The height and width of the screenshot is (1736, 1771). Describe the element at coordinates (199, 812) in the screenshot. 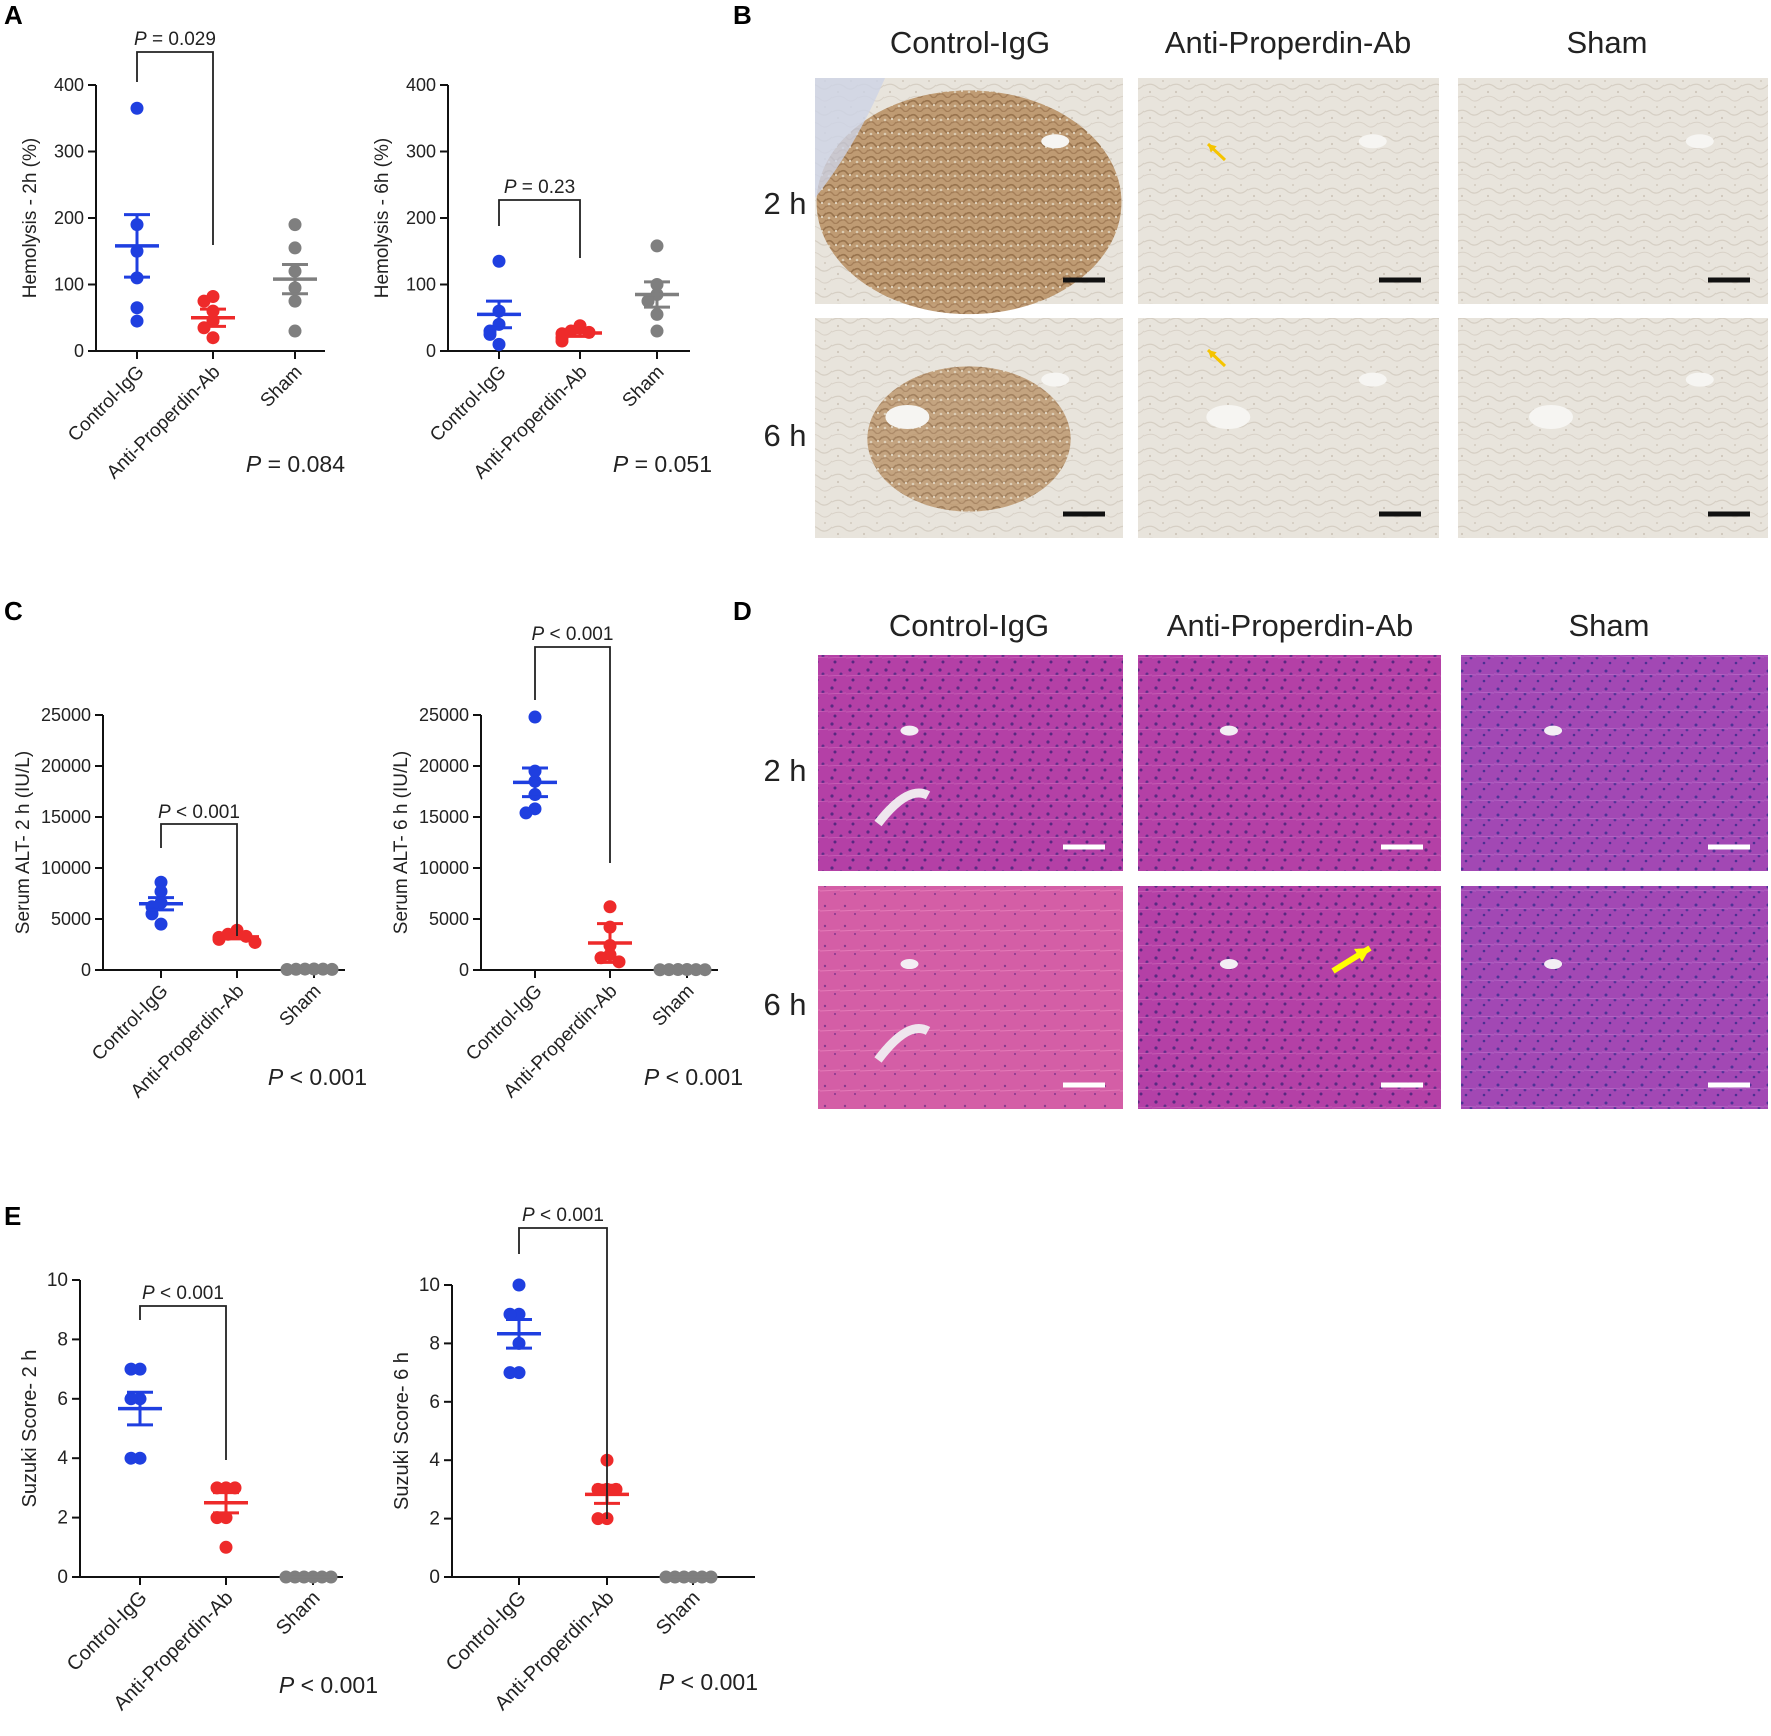

I see `bracket-p-value: P < 0.001` at that location.